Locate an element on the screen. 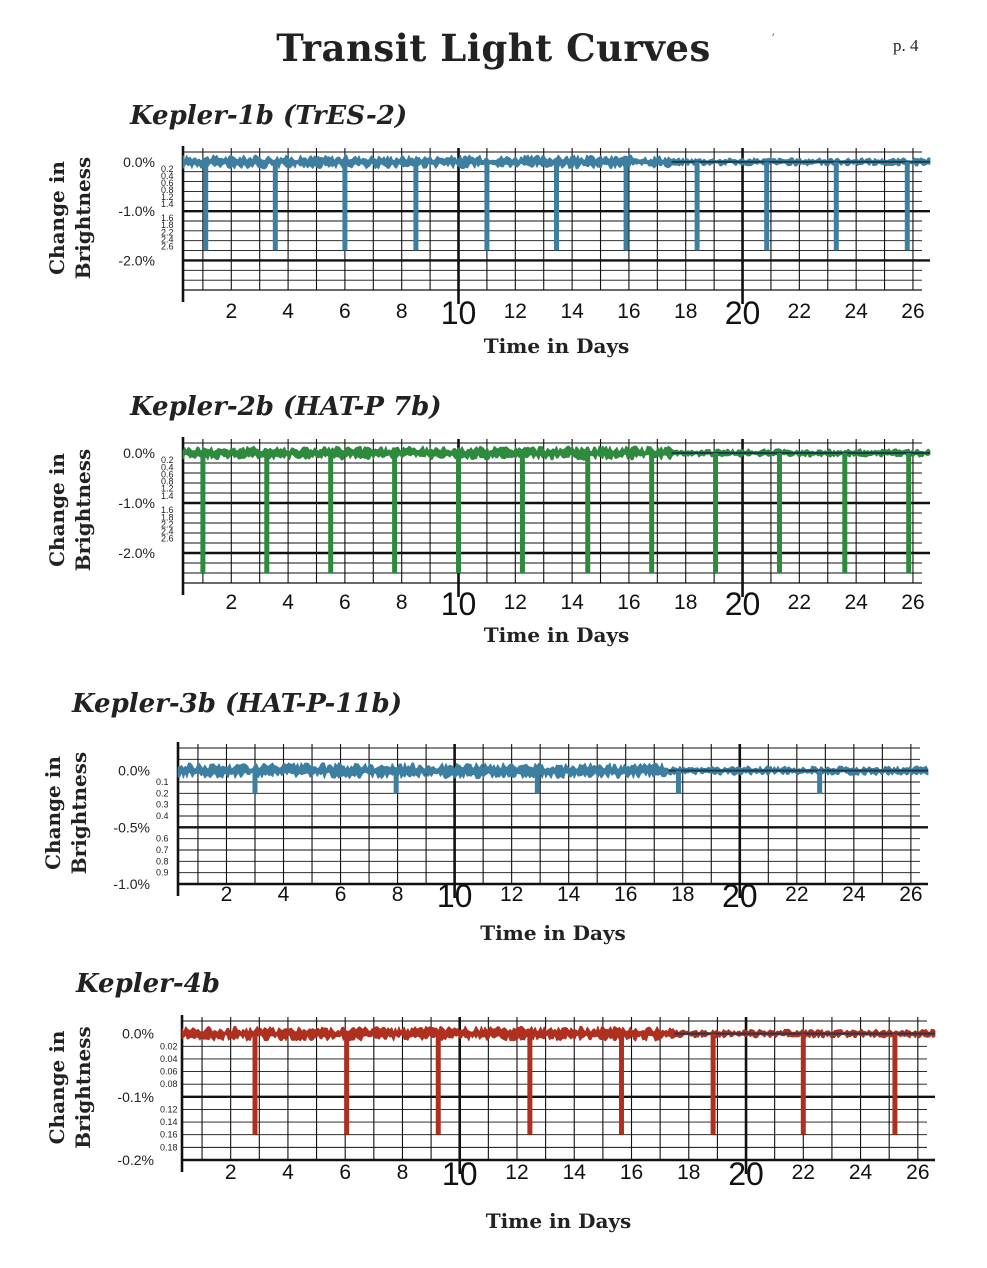  chart-title: Kepler-1b (TrES-2) is located at coordinates (268, 116).